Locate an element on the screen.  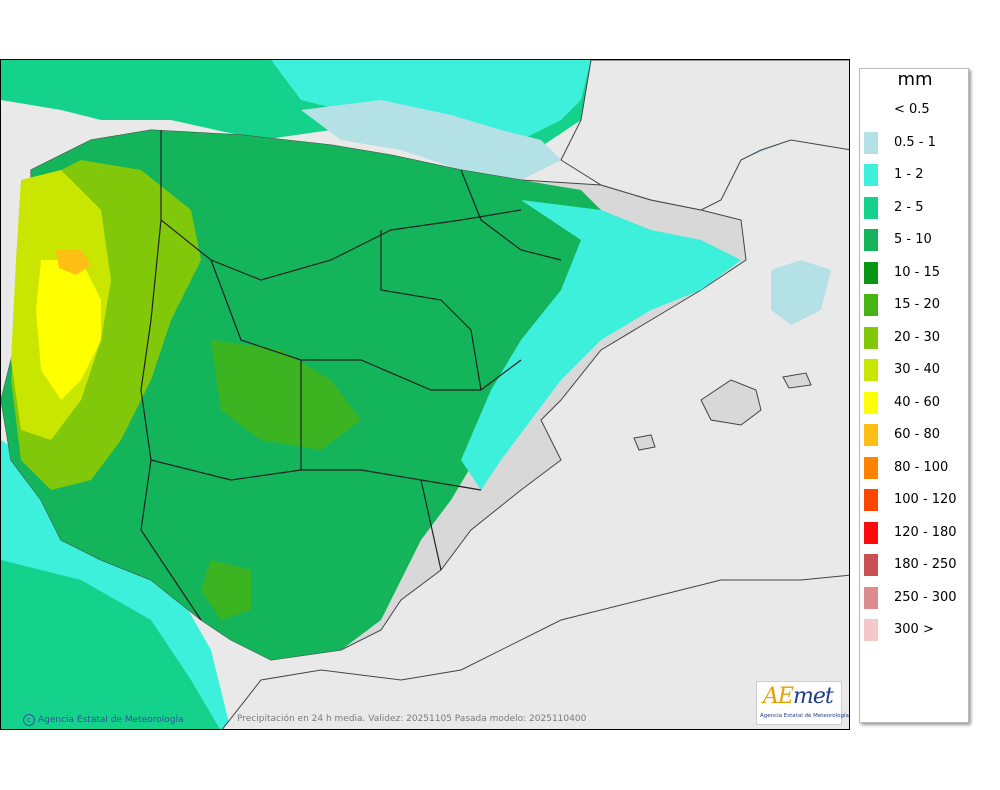
legend-item: 15 - 20 is located at coordinates (916, 305).